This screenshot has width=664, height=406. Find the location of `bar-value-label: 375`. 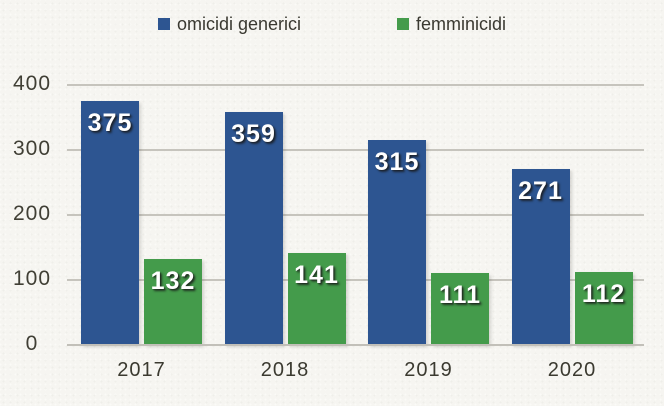

bar-value-label: 375 is located at coordinates (110, 123).